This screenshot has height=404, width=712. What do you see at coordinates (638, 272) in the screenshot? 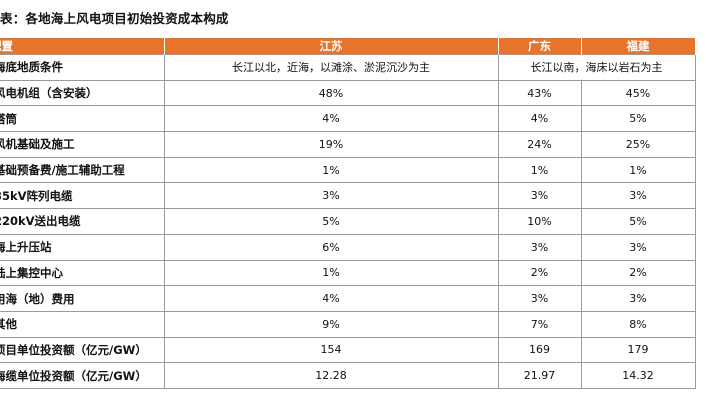
I see `cell-fujian: 2%` at bounding box center [638, 272].